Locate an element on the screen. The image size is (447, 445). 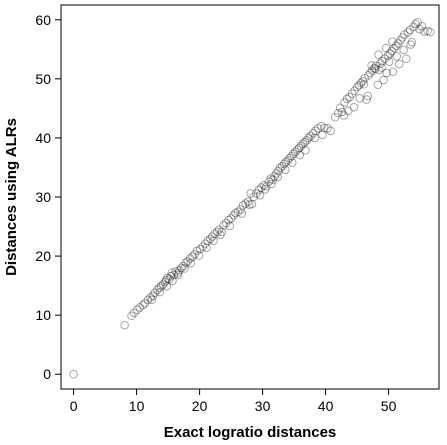
x-tick-label: 10 is located at coordinates (137, 406).